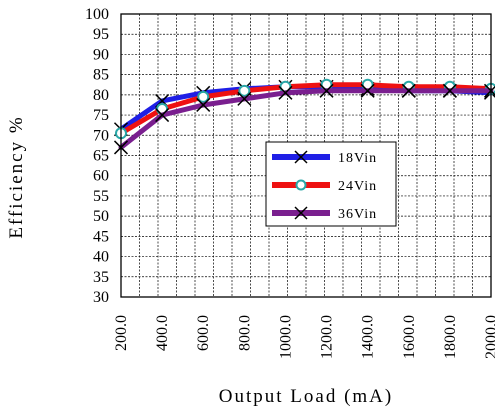 This screenshot has width=495, height=418. What do you see at coordinates (489, 337) in the screenshot?
I see `x-tick-label: 2000.0` at bounding box center [489, 337].